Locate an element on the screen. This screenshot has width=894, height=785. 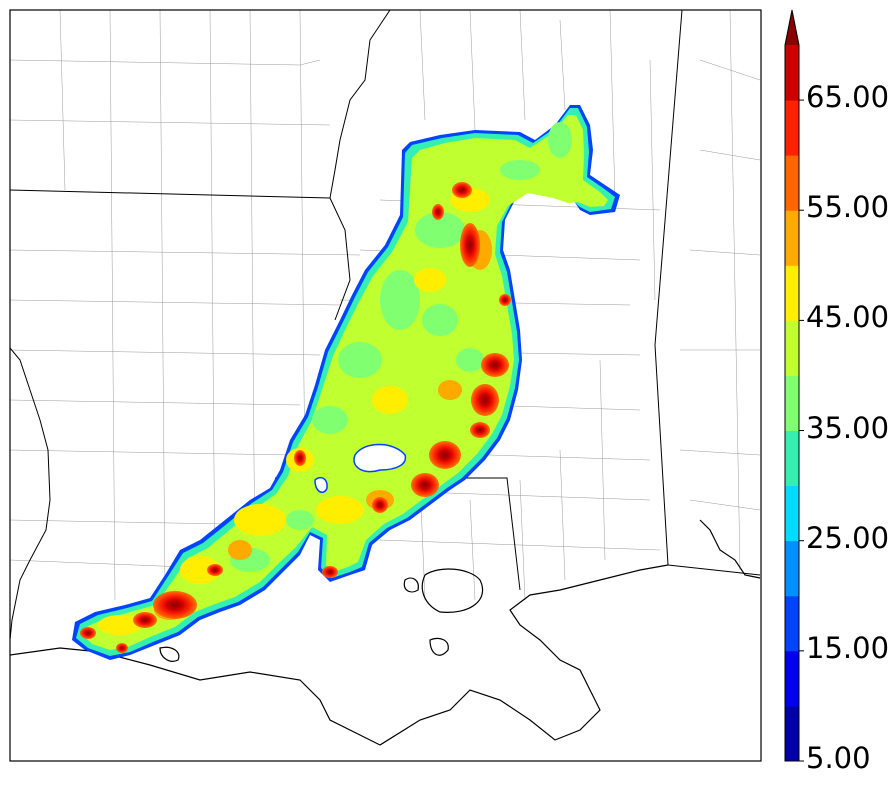
colorbar-tick-label: 35.00 is located at coordinates (848, 427).